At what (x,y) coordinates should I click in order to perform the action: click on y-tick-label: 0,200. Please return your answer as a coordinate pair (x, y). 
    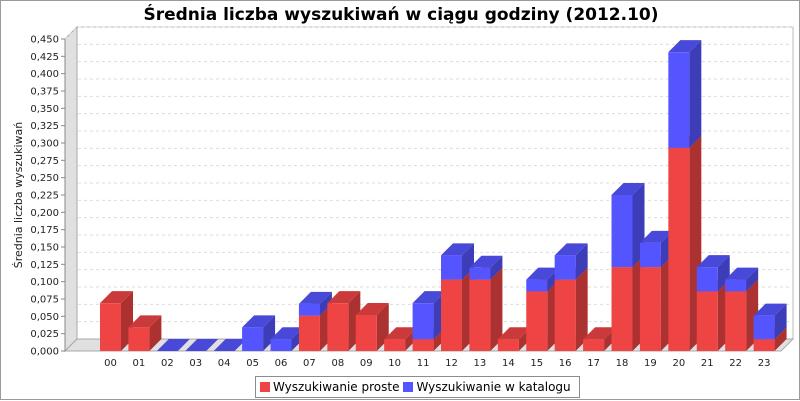
    Looking at the image, I should click on (44, 213).